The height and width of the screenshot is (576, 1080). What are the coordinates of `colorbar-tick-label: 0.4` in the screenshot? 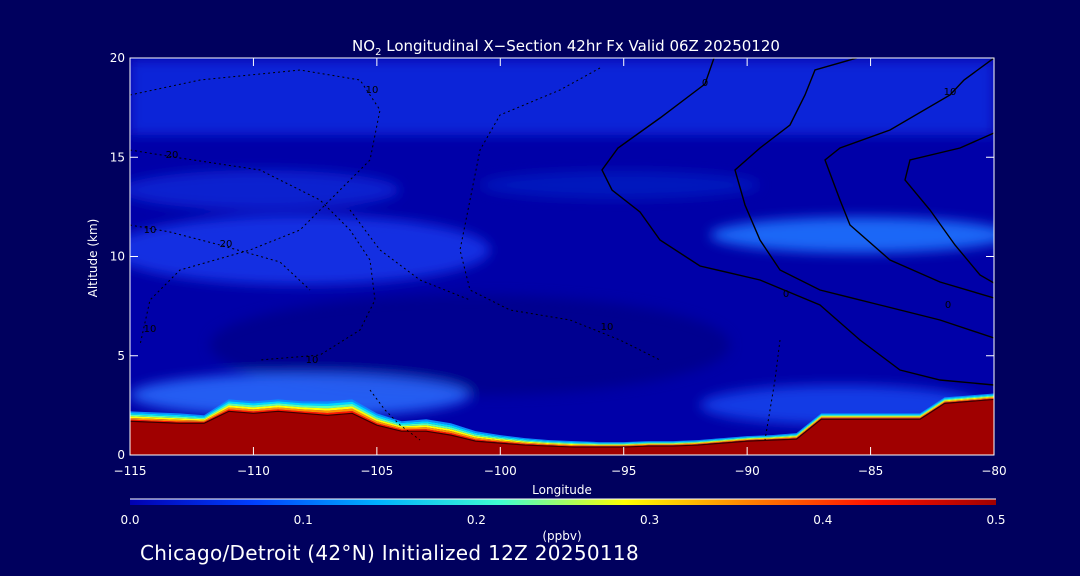 It's located at (822, 520).